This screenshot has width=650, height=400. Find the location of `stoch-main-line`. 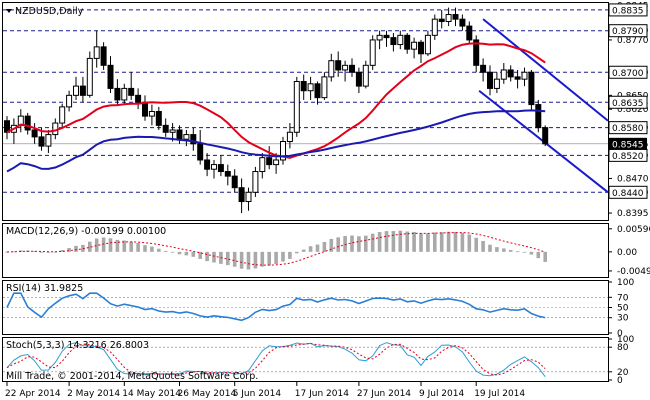

stoch-main-line is located at coordinates (276, 360).